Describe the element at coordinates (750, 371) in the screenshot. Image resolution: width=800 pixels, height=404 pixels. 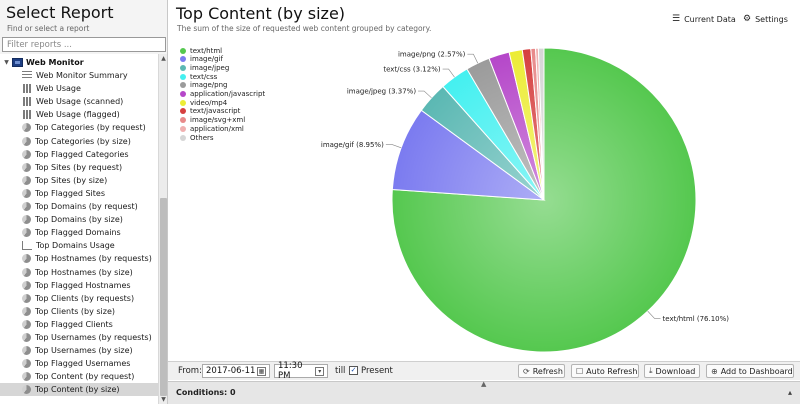
I see `add-to-dashboard-button: ⊕ Add to Dashboard` at that location.